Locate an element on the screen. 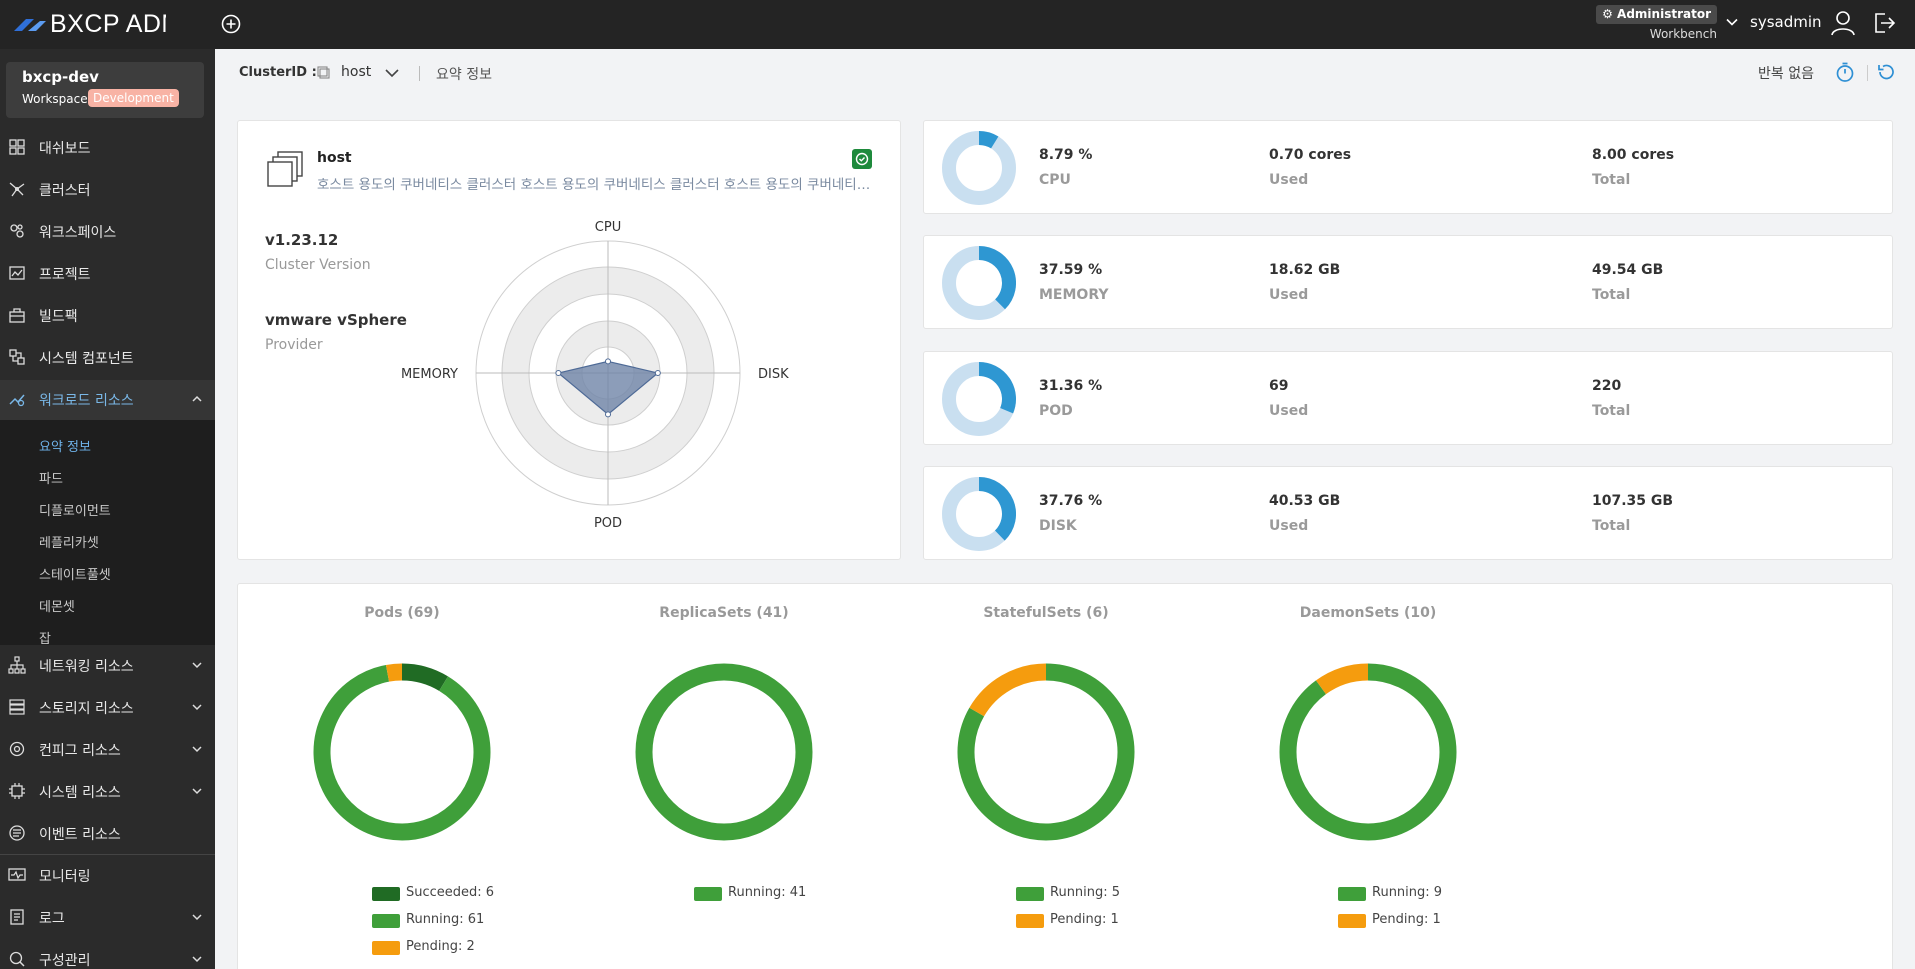 This screenshot has height=969, width=1915. sidebar-item-storage: 스토리지 리소스 is located at coordinates (107, 707).